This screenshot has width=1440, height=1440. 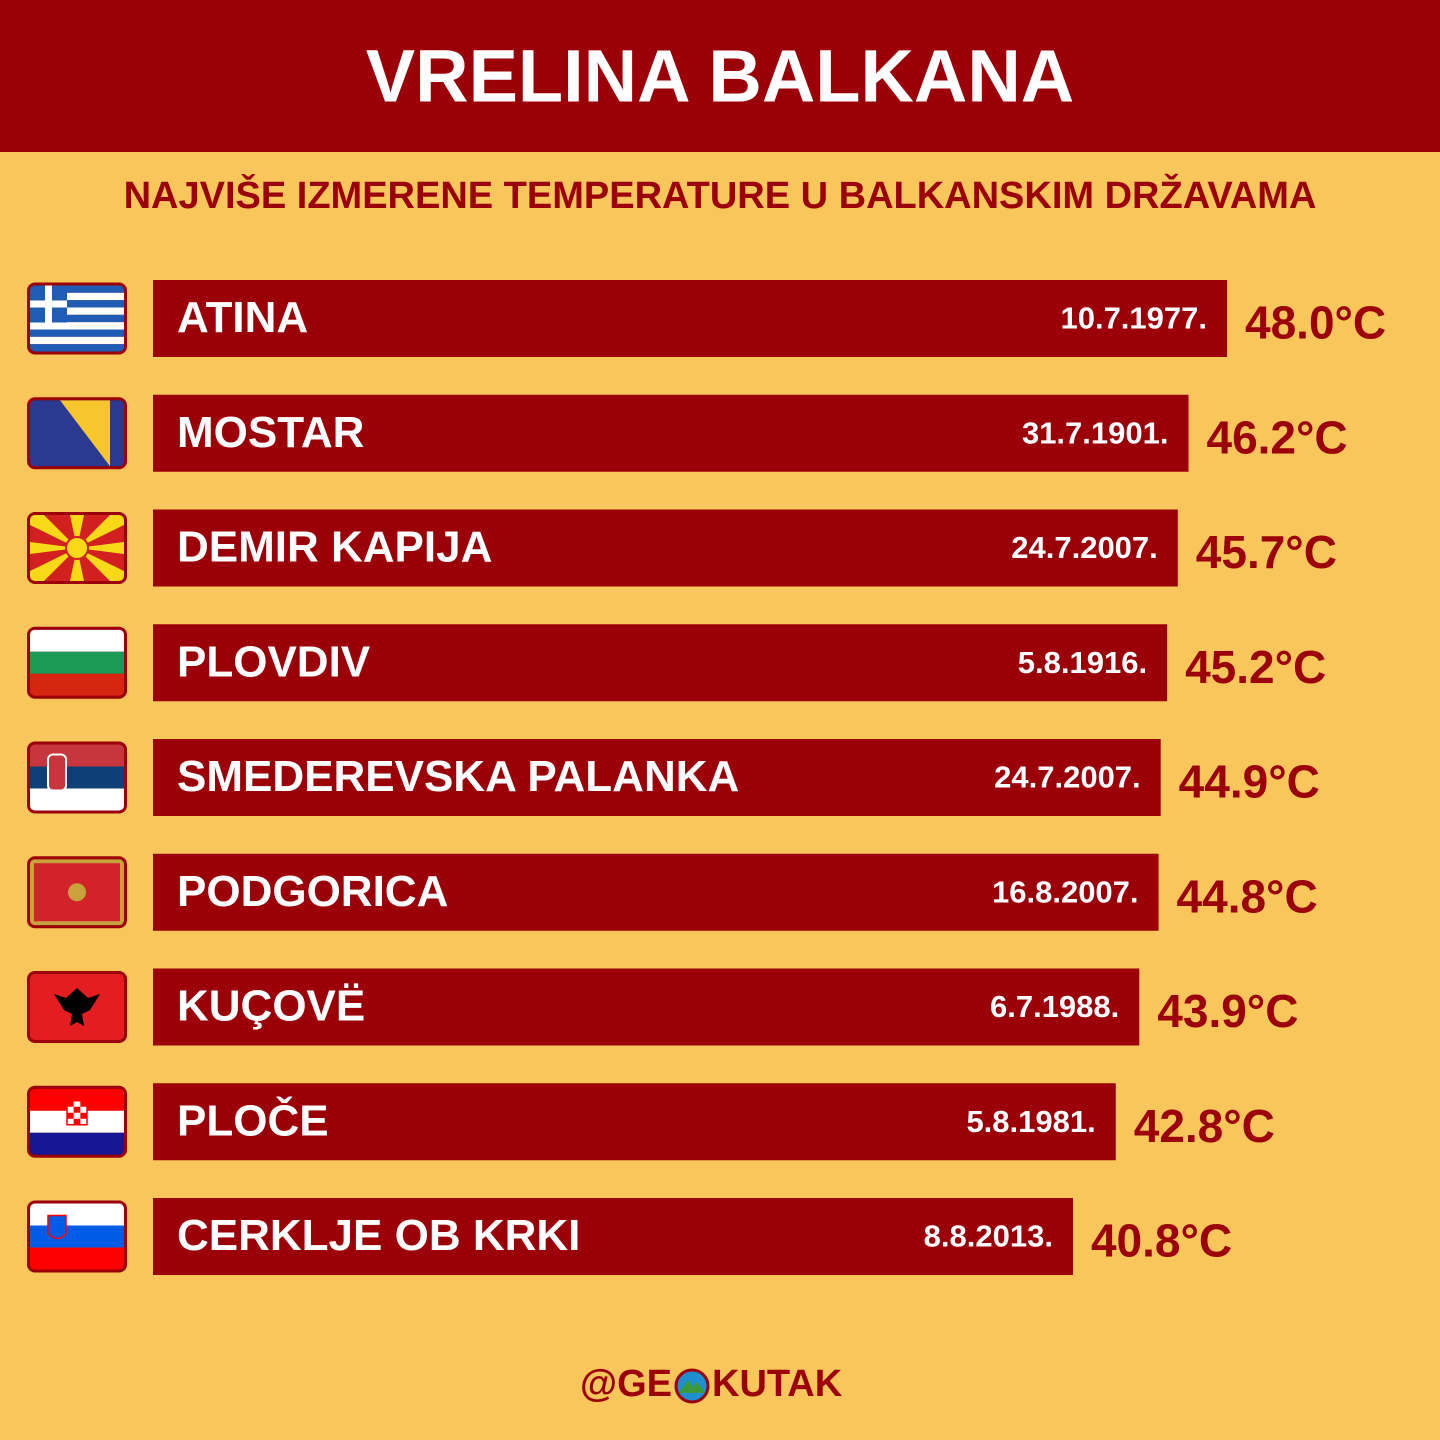 What do you see at coordinates (777, 1384) in the screenshot?
I see `credit: KUTAK` at bounding box center [777, 1384].